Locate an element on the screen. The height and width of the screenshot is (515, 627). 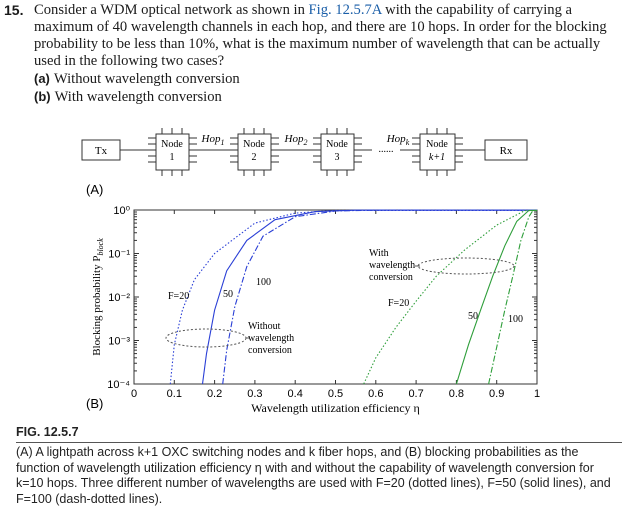
annot-without-line: conversion is located at coordinates (270, 350).